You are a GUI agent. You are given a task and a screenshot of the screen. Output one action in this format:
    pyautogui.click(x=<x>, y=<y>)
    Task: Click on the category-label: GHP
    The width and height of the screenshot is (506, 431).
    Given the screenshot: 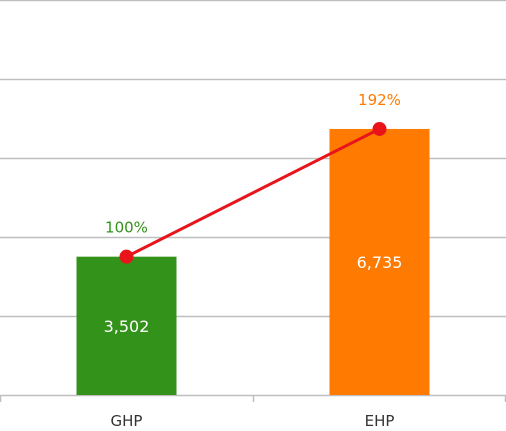 What is the action you would take?
    pyautogui.click(x=127, y=421)
    